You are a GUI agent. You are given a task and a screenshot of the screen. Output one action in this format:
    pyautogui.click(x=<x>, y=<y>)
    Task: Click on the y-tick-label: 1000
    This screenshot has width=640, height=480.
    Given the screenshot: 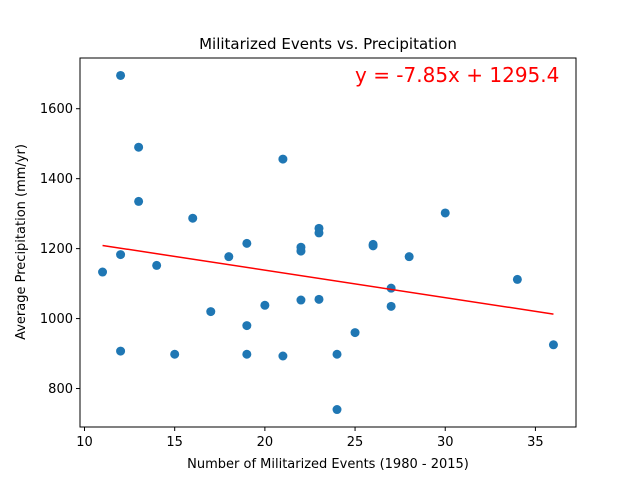 What is the action you would take?
    pyautogui.click(x=56, y=319)
    